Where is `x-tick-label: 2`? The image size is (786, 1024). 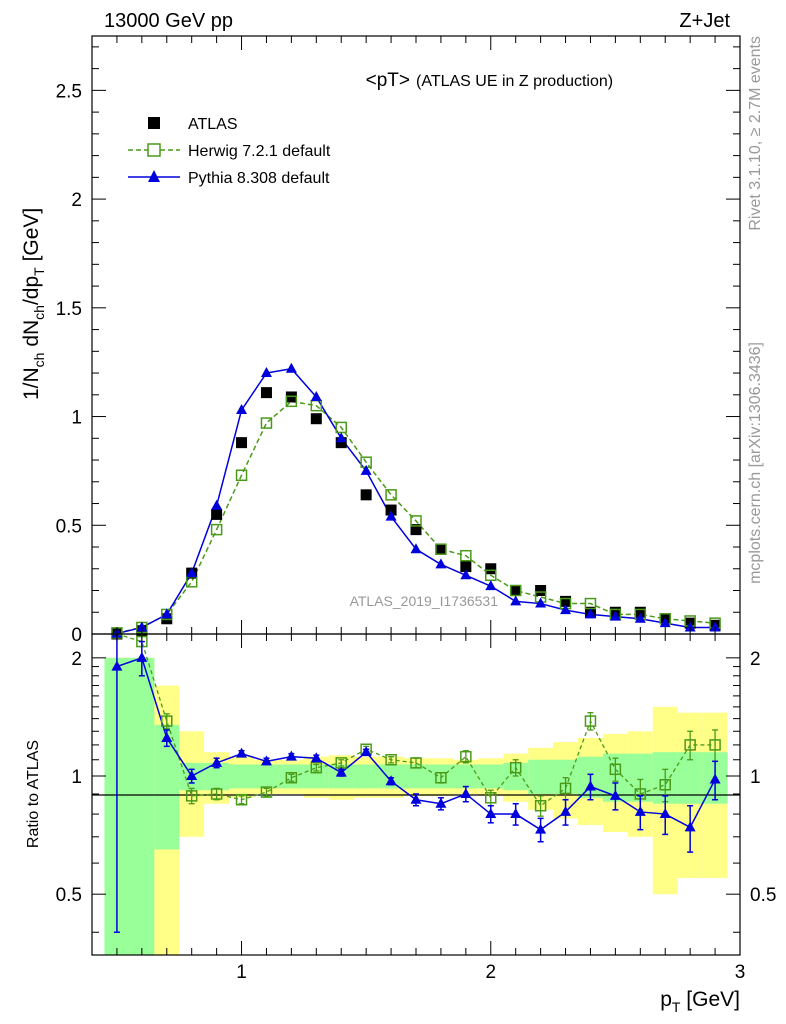
x-tick-label: 2 is located at coordinates (490, 972).